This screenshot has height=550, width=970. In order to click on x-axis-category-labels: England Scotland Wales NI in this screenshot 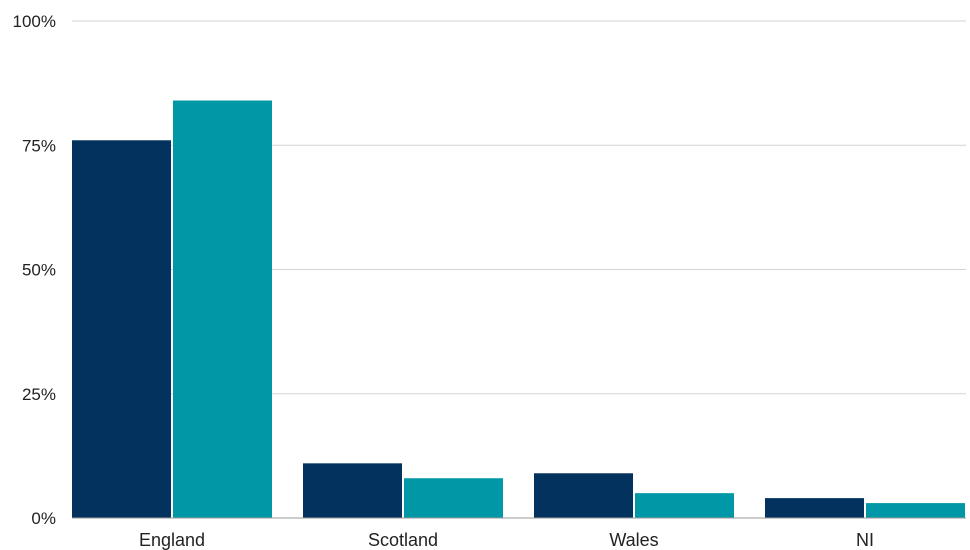, I will do `click(506, 540)`.